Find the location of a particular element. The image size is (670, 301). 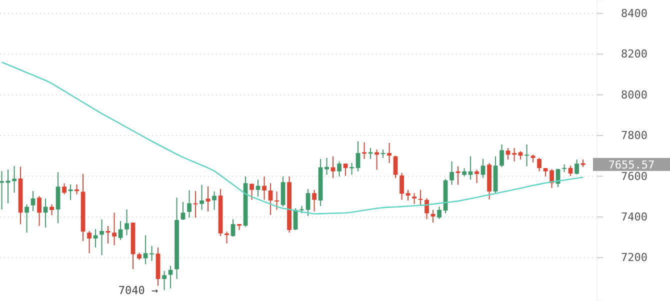

text: 7655.57 is located at coordinates (631, 165).